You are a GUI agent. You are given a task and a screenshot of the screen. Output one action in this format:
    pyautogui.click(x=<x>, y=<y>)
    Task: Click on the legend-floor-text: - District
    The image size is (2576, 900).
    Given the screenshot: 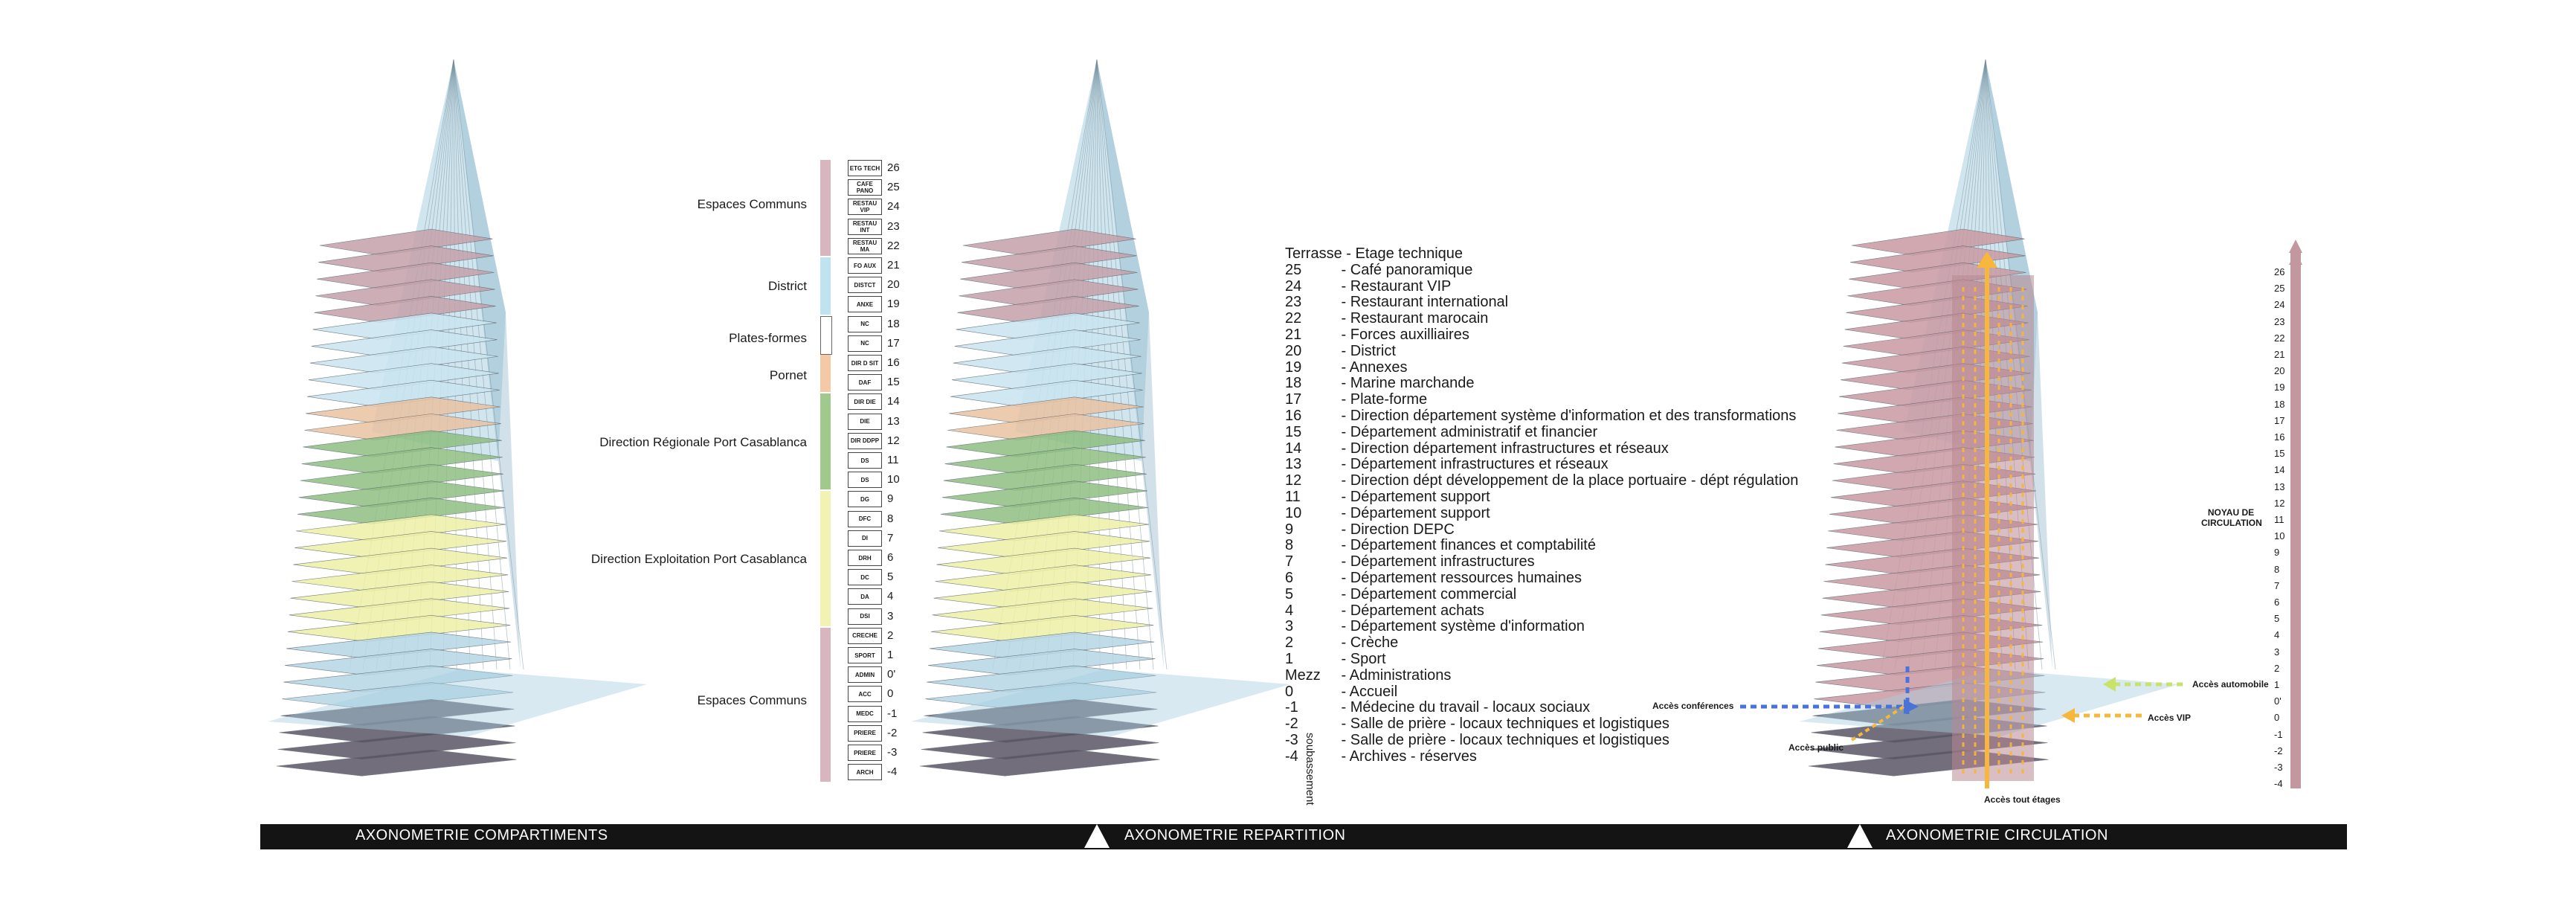 What is the action you would take?
    pyautogui.click(x=1366, y=350)
    